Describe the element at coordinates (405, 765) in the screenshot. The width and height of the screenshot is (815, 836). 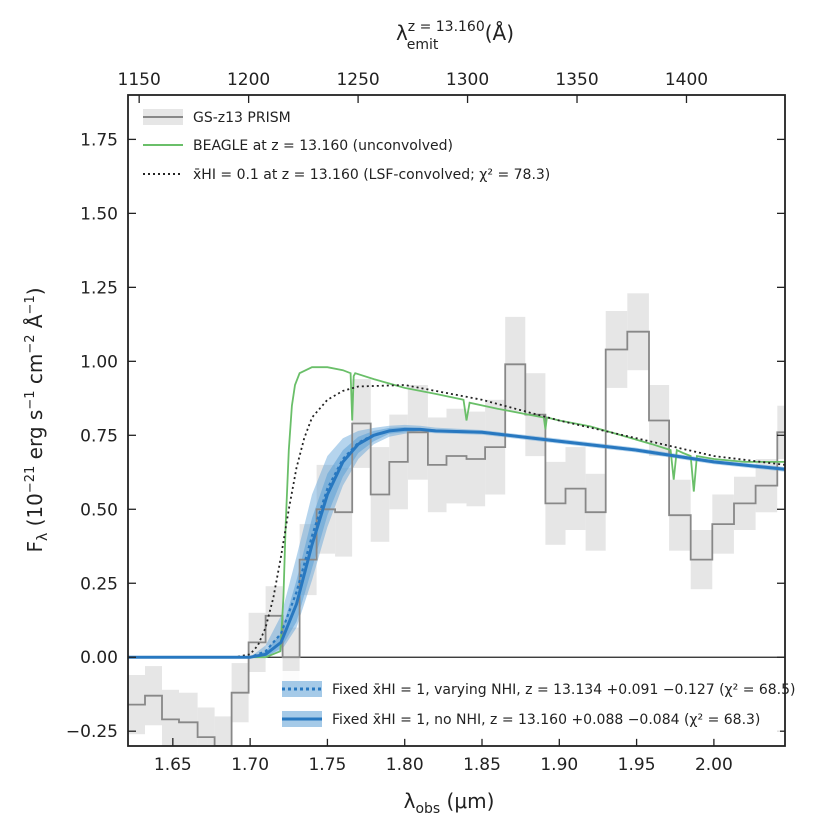
I see `x-tick-label: 1.80` at that location.